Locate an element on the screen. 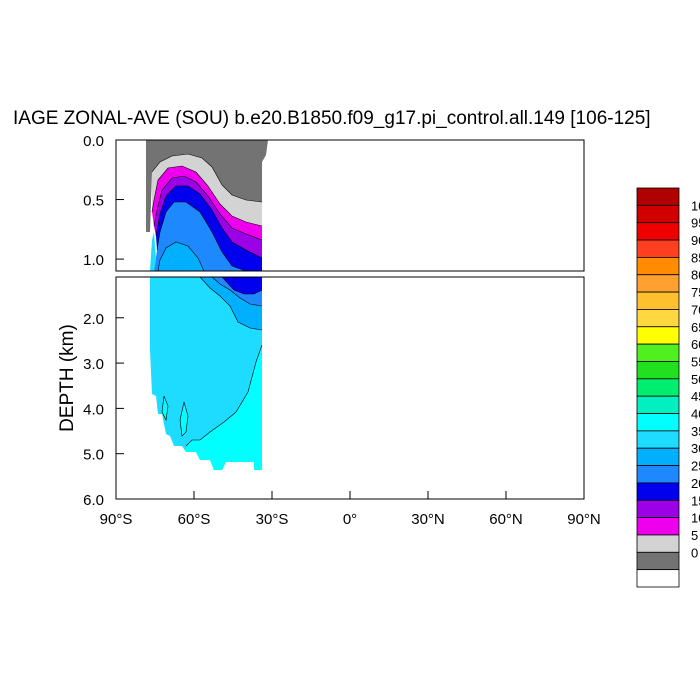 This screenshot has width=700, height=700. lower-panel-fill is located at coordinates (206, 373).